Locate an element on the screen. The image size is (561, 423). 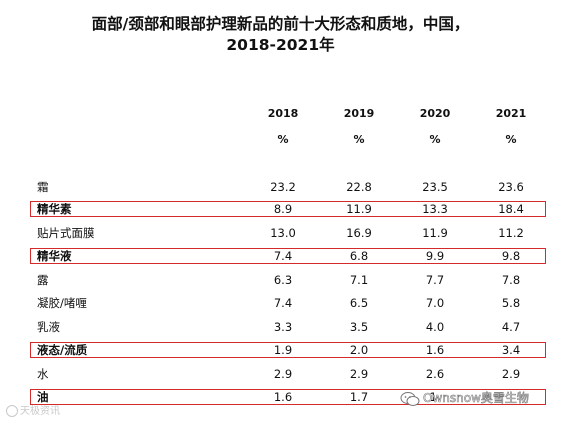
table-row: 凝胶/啫喱 7.4 6.5 7.0 5.8 is located at coordinates (280, 303).